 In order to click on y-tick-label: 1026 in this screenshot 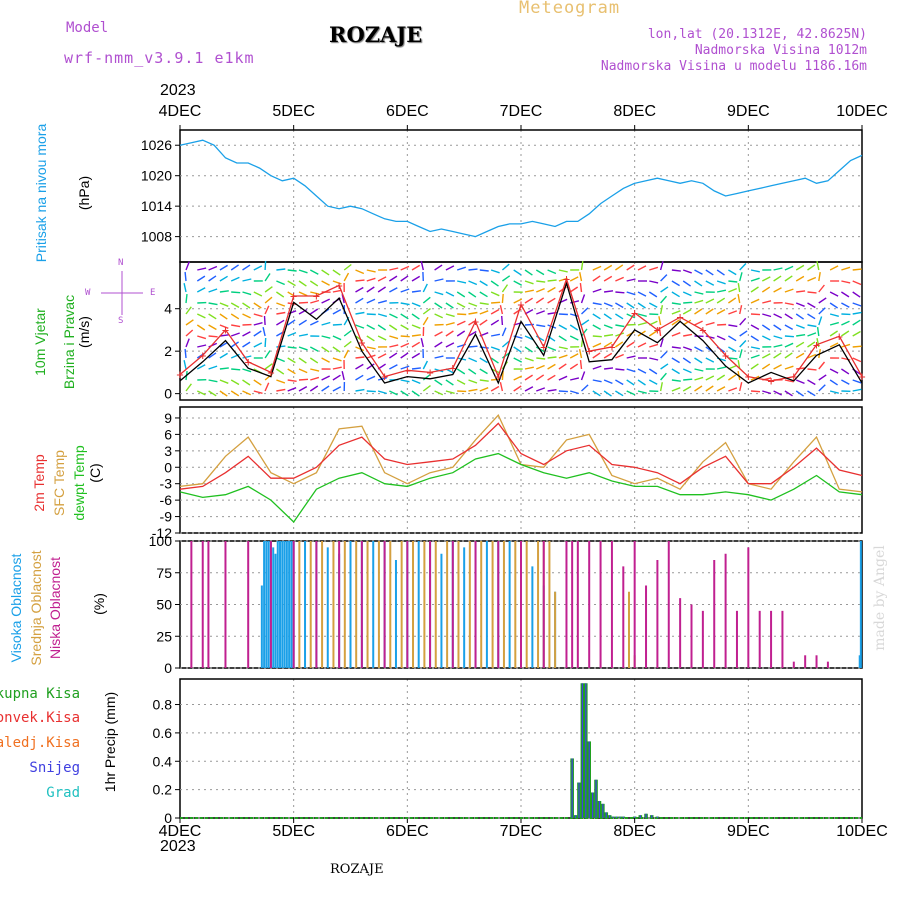, I will do `click(156, 145)`.